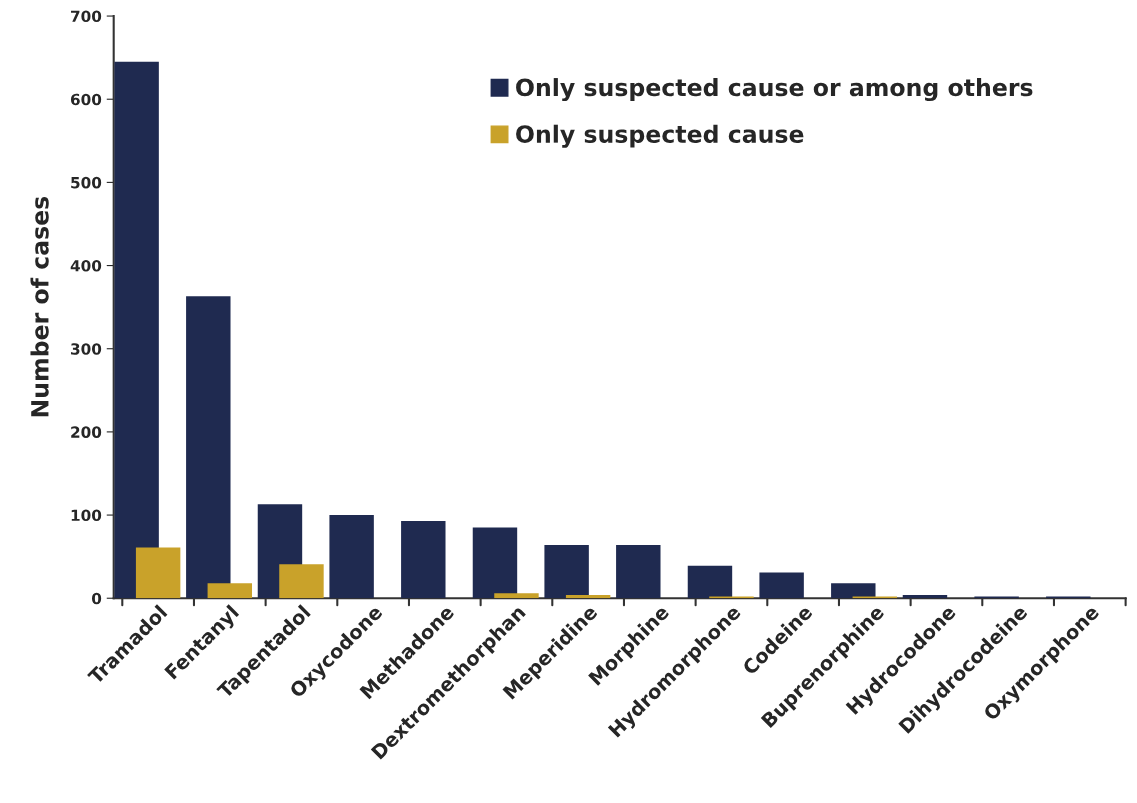  I want to click on y-tick-label: 500, so click(86, 182).